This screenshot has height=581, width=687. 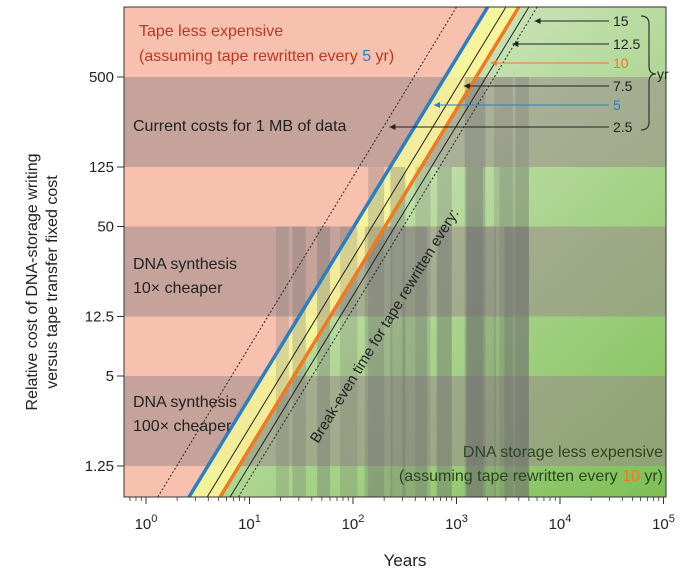 What do you see at coordinates (617, 105) in the screenshot?
I see `legend-label-5: 5` at bounding box center [617, 105].